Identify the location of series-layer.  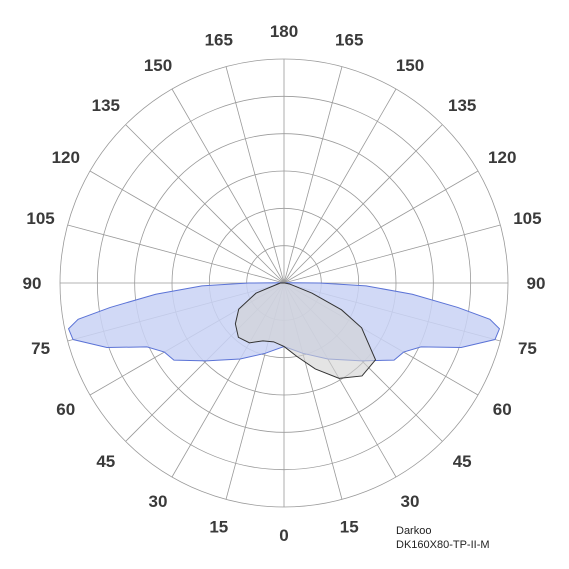
(284, 330).